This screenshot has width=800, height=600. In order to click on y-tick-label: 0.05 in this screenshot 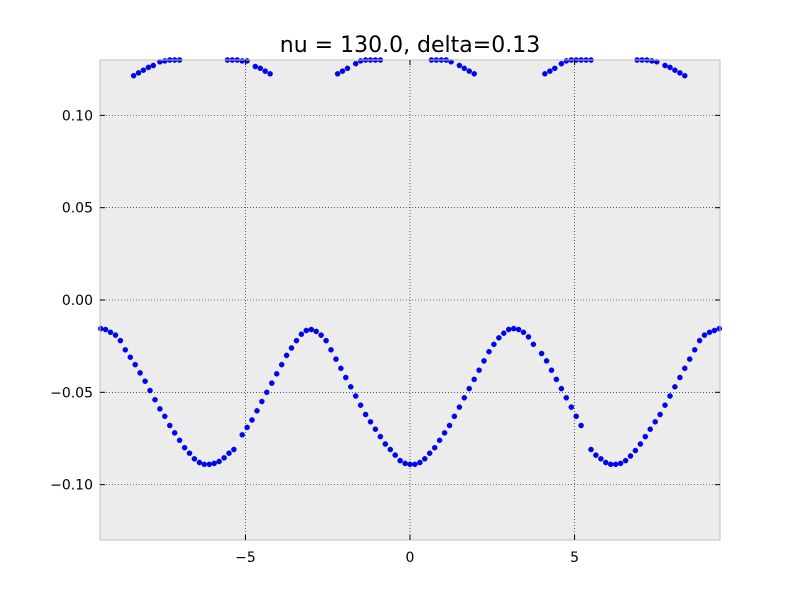, I will do `click(77, 209)`.